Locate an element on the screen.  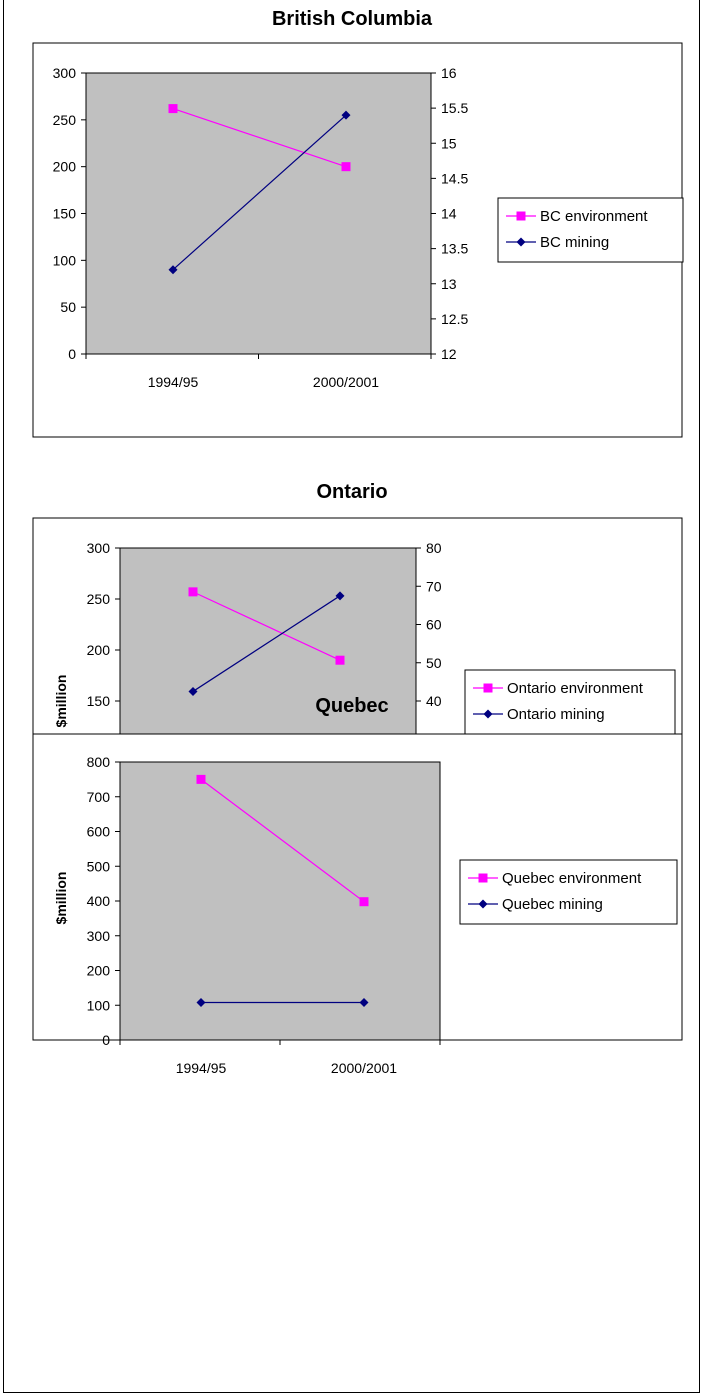
legend-label: Quebec mining is located at coordinates (552, 904).